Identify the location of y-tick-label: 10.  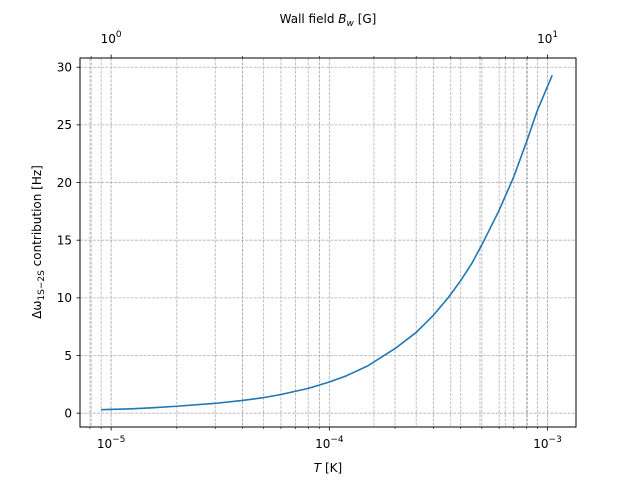
(64, 298).